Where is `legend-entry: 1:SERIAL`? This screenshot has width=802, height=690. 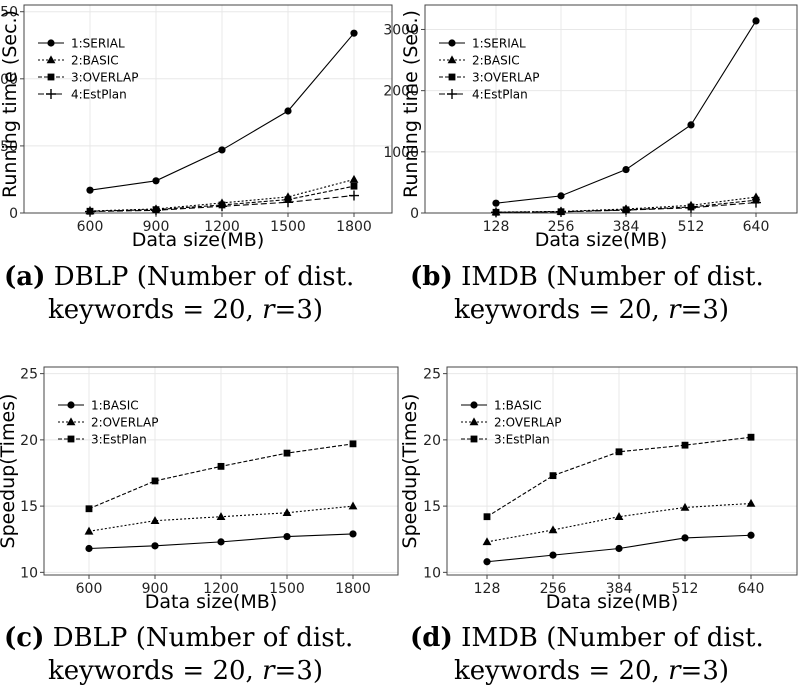
legend-entry: 1:SERIAL is located at coordinates (499, 44).